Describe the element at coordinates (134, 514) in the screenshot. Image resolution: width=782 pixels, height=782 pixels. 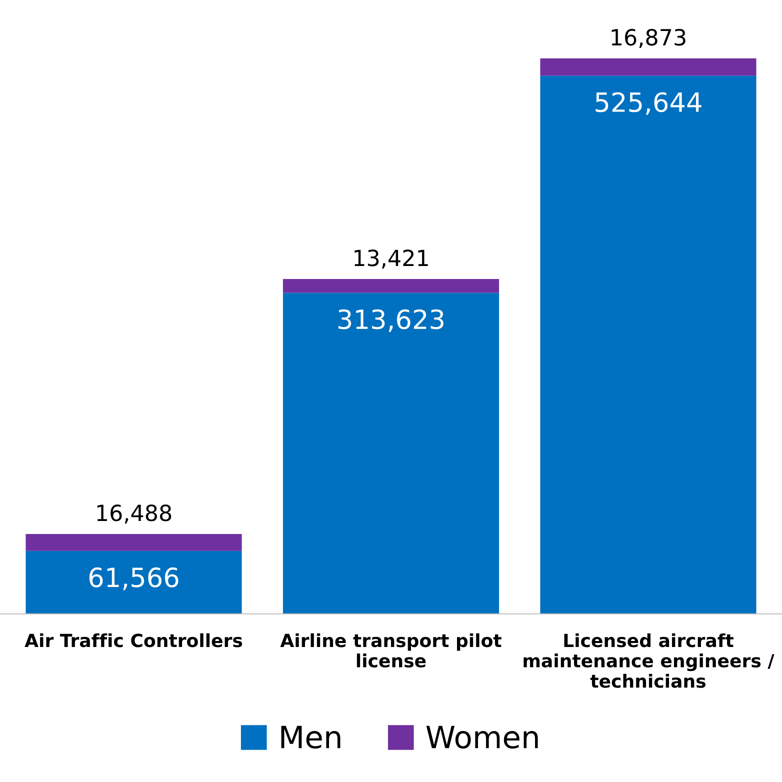
I see `data-label: 16,488` at that location.